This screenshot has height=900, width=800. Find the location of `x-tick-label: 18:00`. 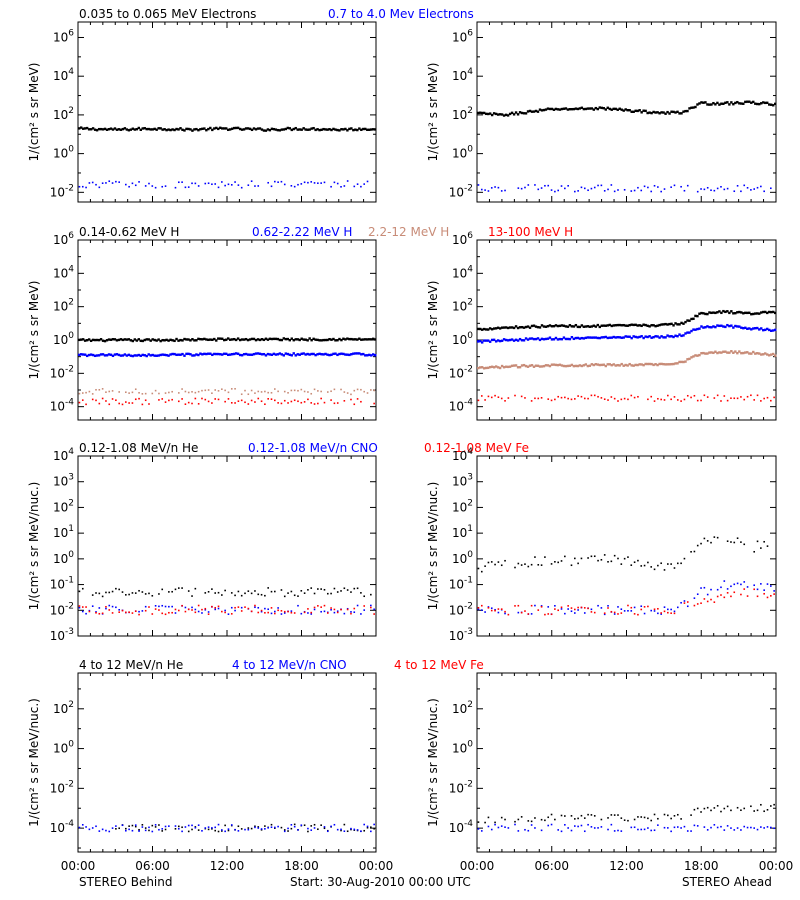

x-tick-label: 18:00 is located at coordinates (701, 866).